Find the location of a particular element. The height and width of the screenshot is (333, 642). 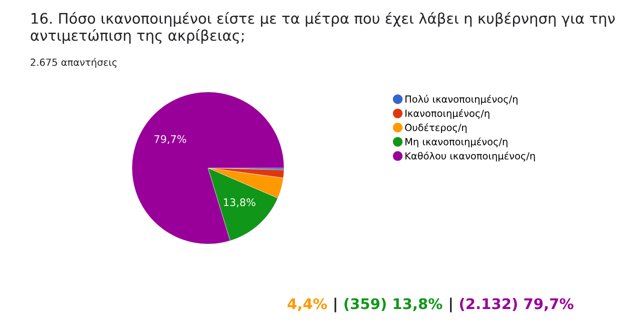

chart-subtitle: 2.675 απαντήσεις is located at coordinates (73, 63).